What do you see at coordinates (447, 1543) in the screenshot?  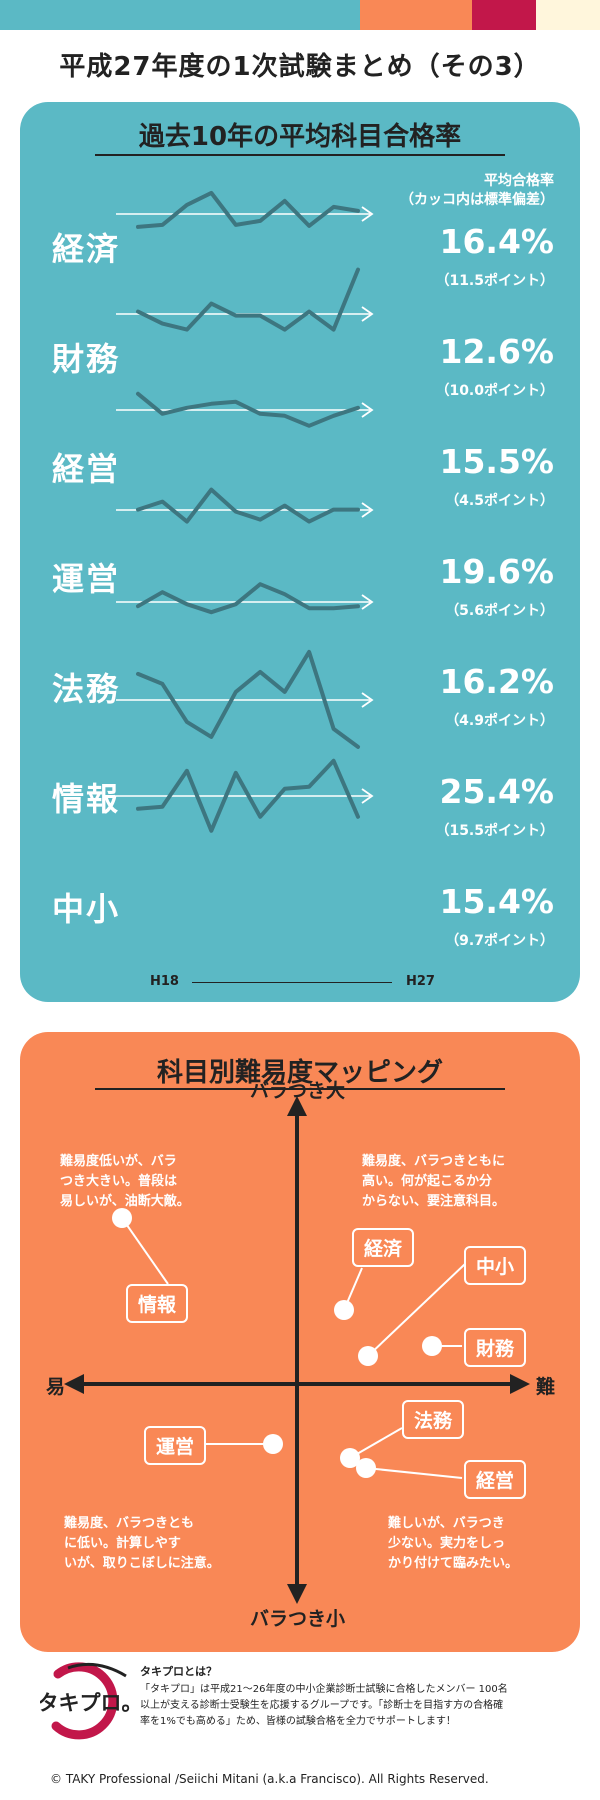 I see `note-br-line2: 少ない。実力をしっ` at bounding box center [447, 1543].